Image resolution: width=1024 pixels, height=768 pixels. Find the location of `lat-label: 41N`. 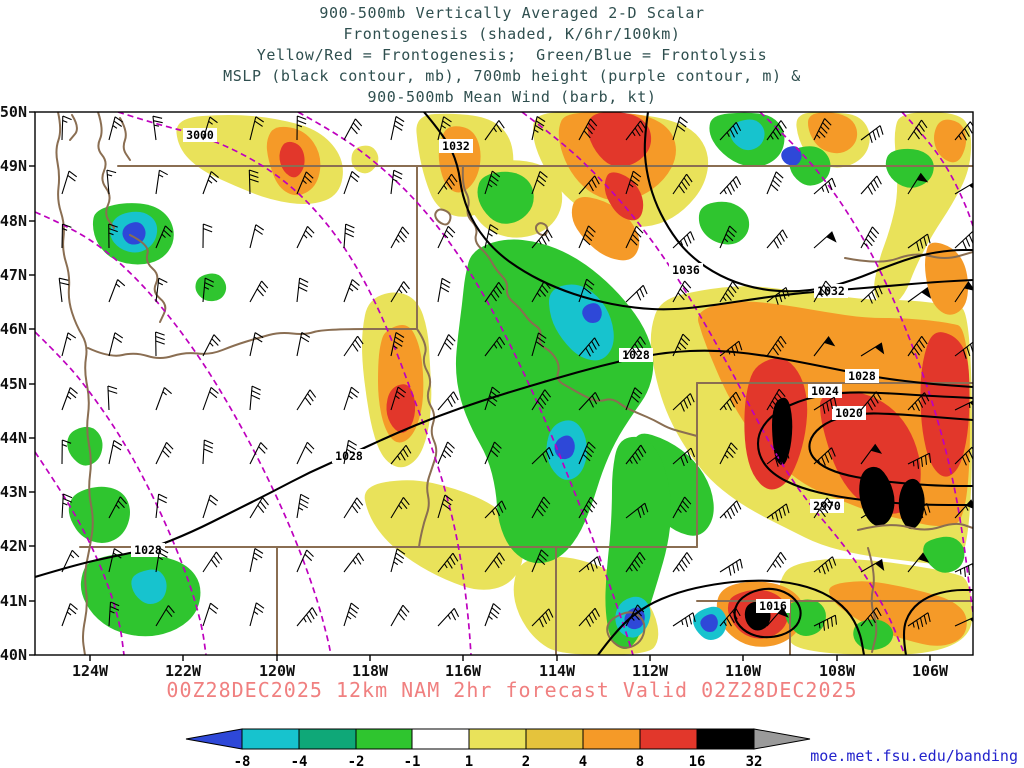

lat-label: 41N is located at coordinates (13, 601).